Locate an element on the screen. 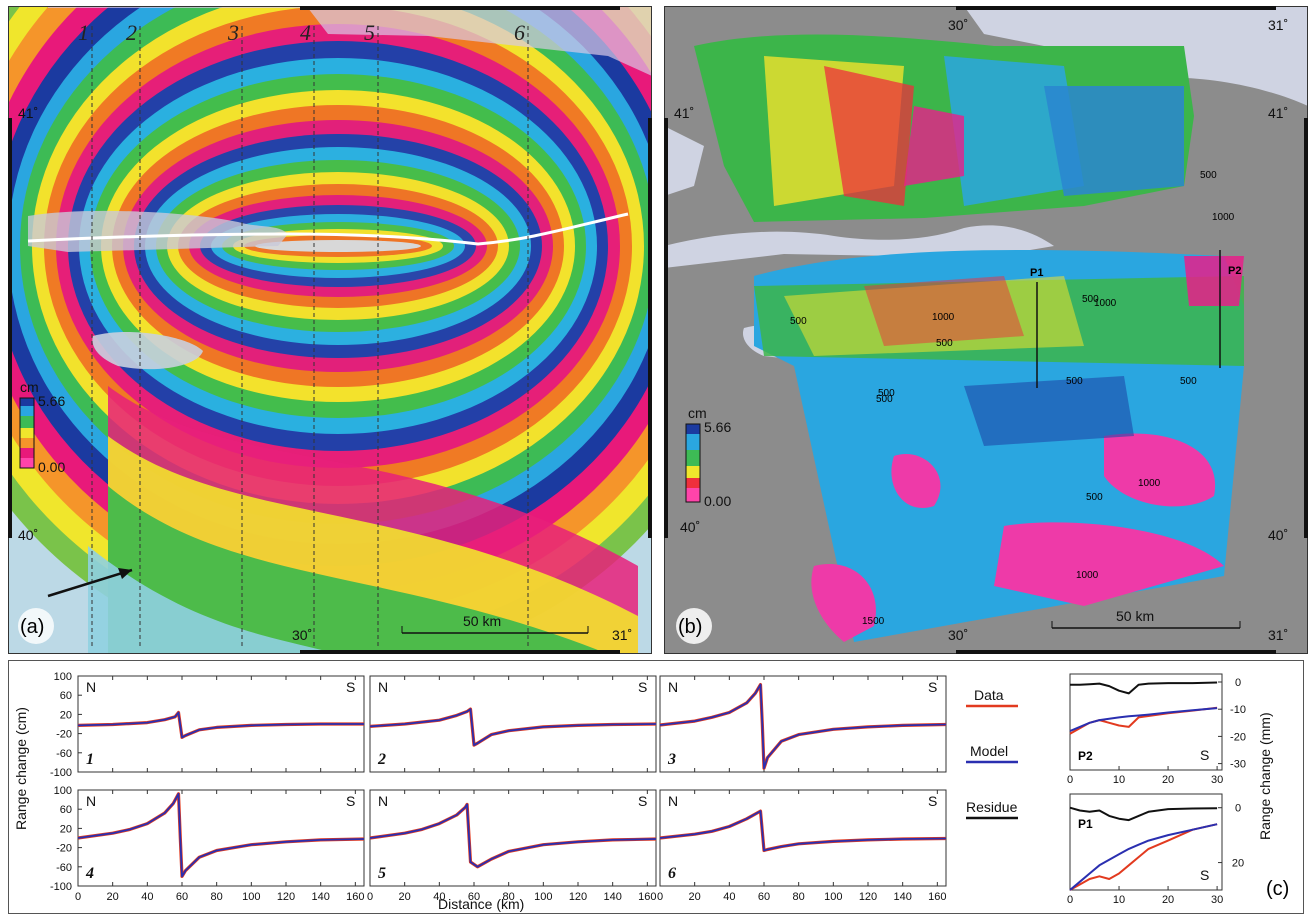  satellite-direction-arrow is located at coordinates (90, 583).